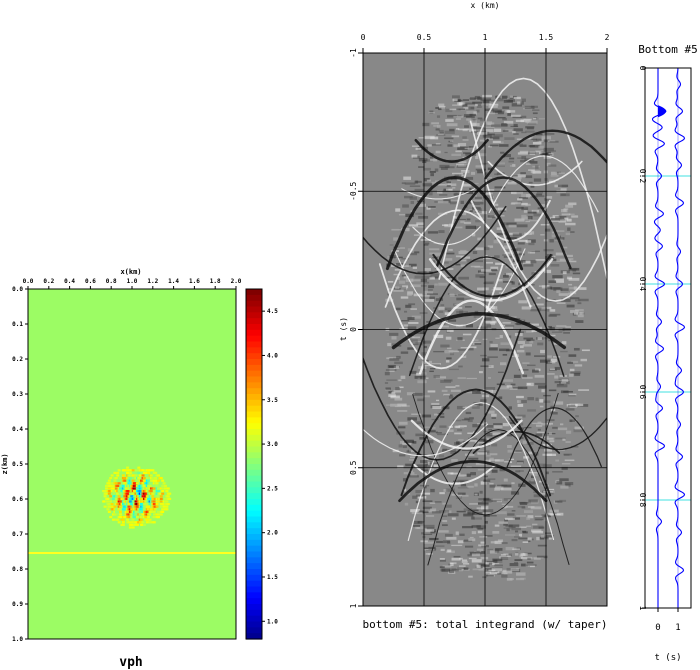 This screenshot has width=700, height=670. I want to click on integrand-x-tick-label: 2, so click(607, 37).